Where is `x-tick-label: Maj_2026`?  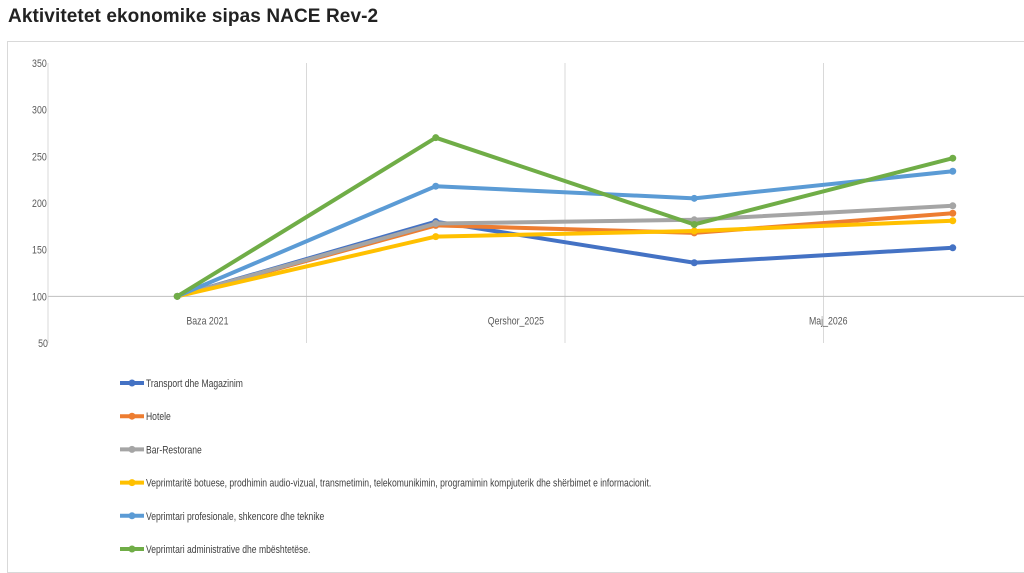 x-tick-label: Maj_2026 is located at coordinates (828, 321).